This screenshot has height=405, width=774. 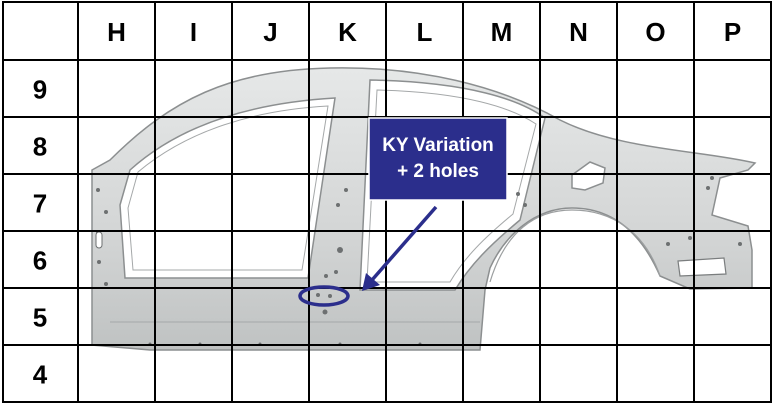 I want to click on row-label: 5, so click(x=40, y=318).